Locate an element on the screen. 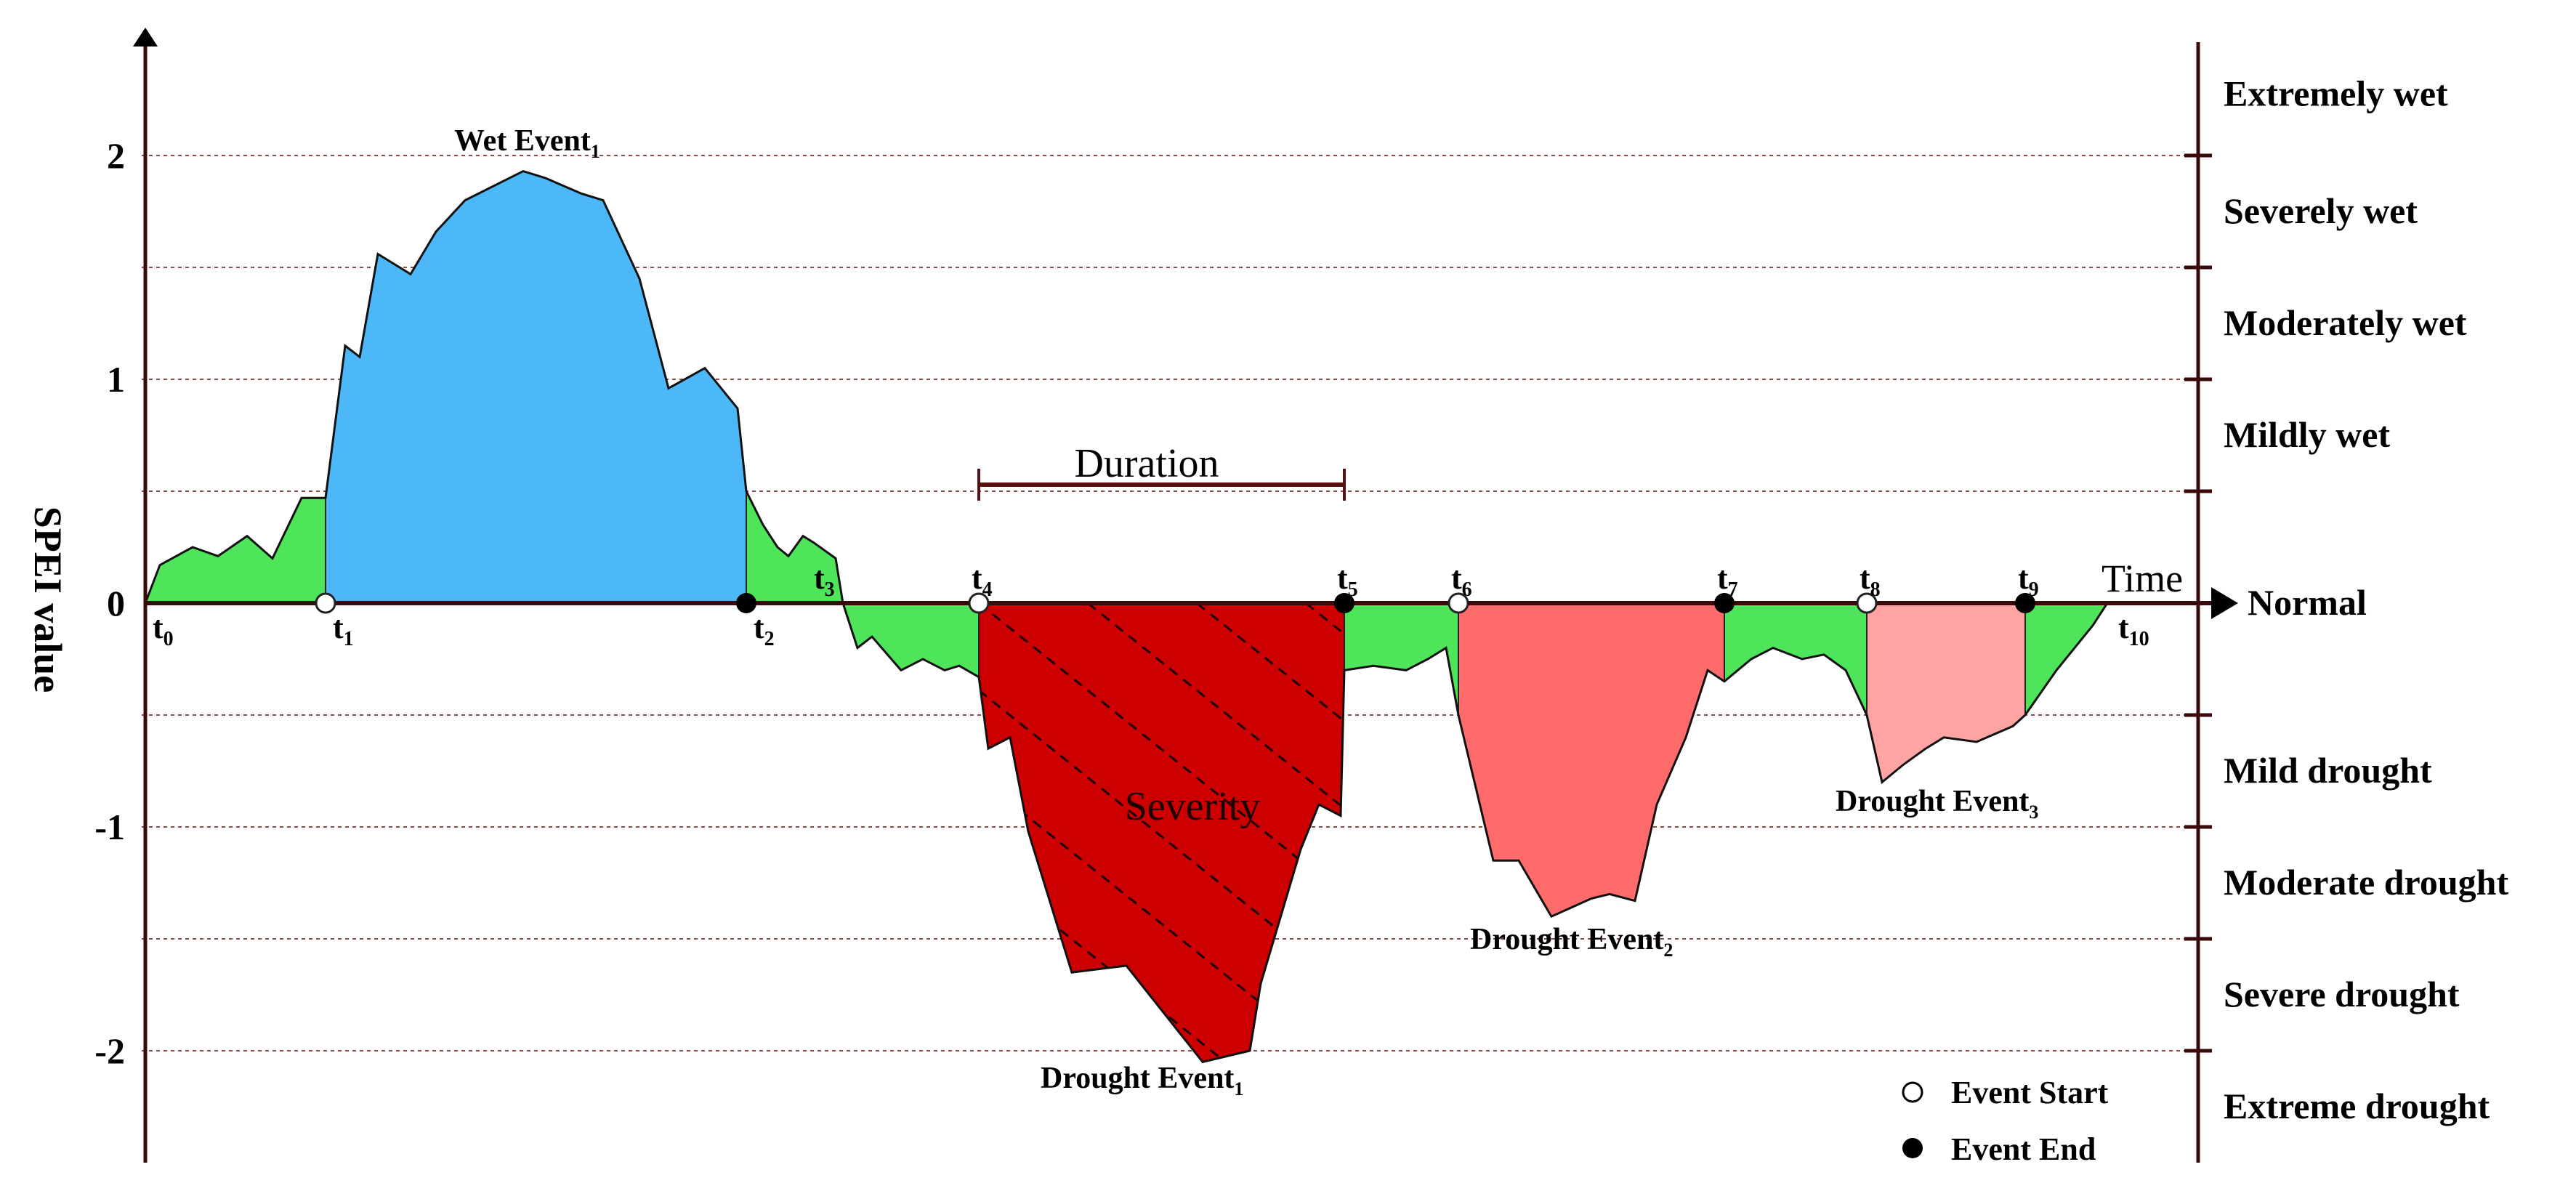 This screenshot has width=2576, height=1191. y-tick-label: 1 is located at coordinates (116, 379).